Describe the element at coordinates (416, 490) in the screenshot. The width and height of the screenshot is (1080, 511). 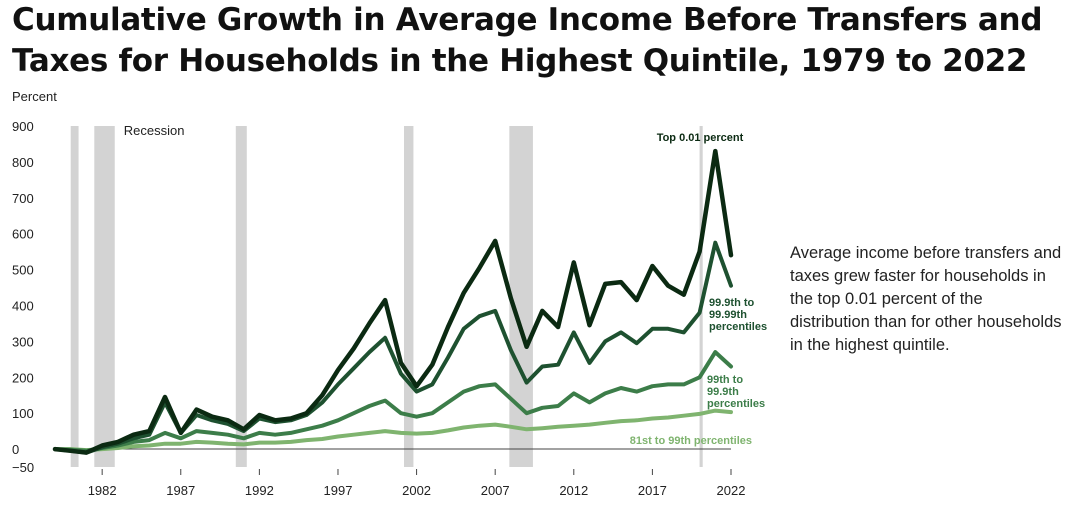
I see `x-tick-label: 2002` at that location.